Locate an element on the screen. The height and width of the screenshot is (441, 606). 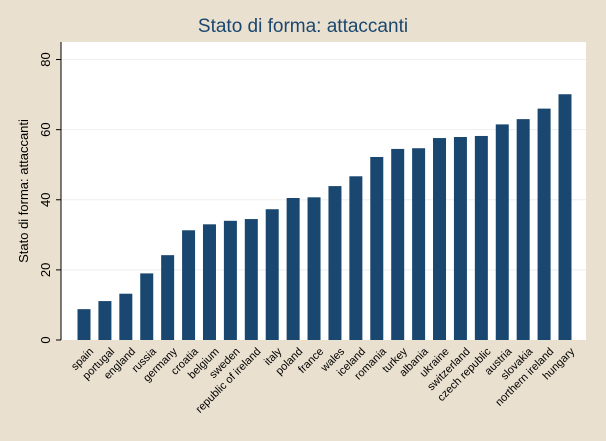
bar-austria is located at coordinates (502, 232).